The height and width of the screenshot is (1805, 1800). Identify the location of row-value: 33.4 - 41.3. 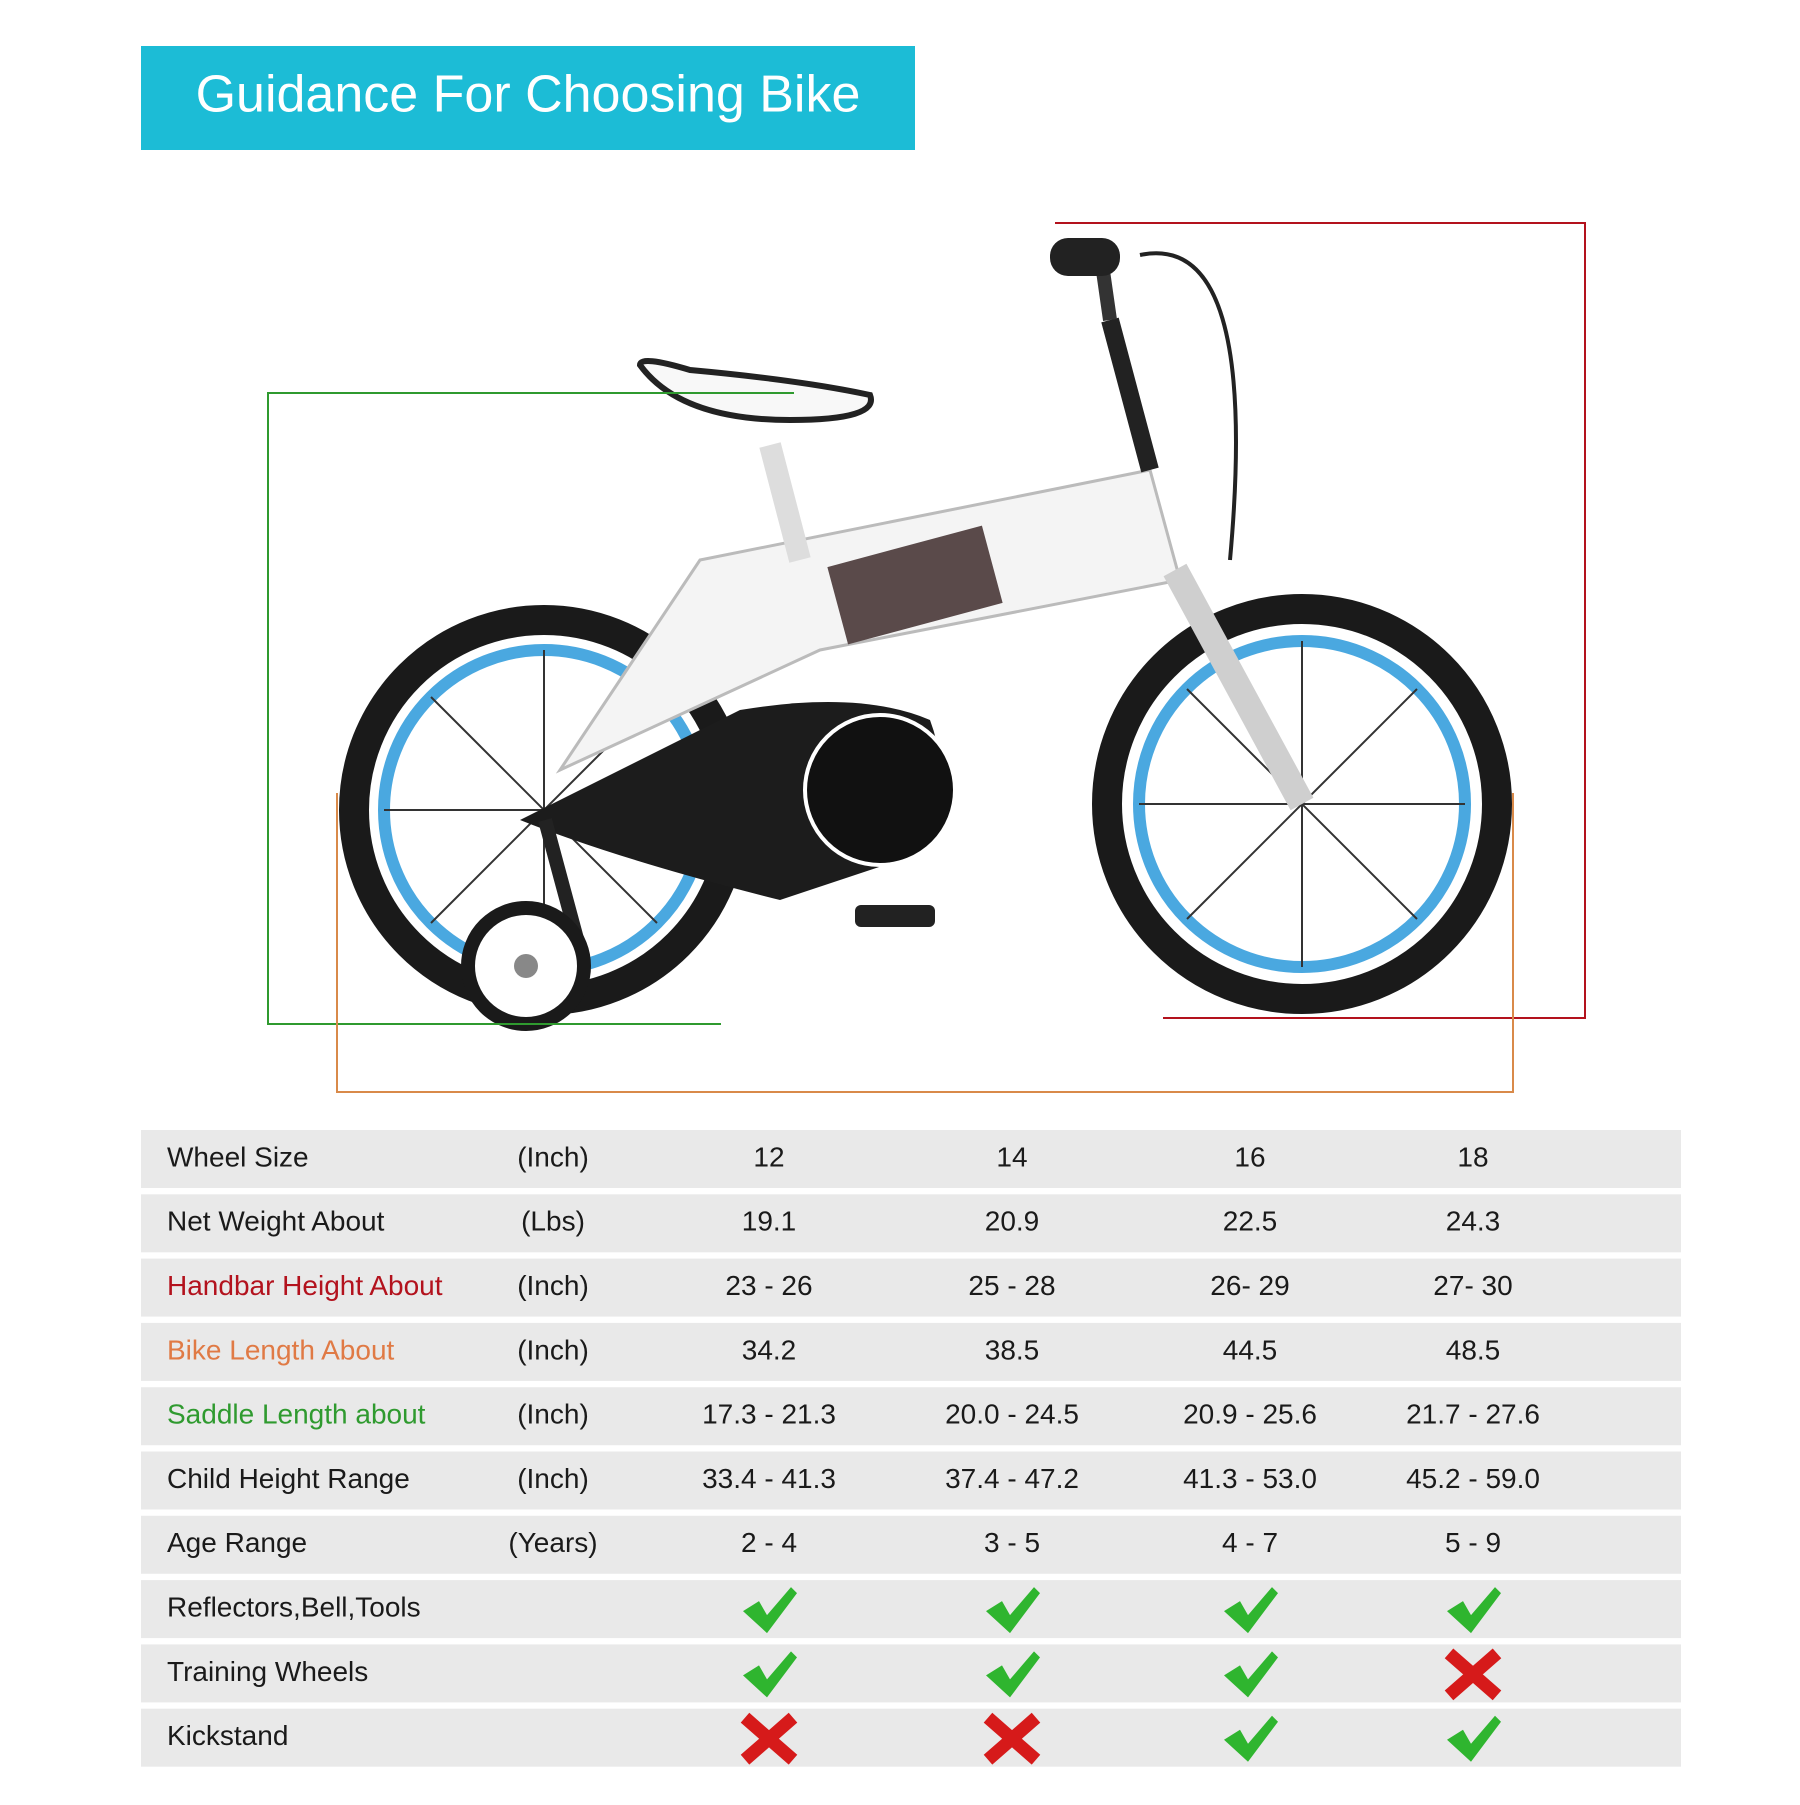
(769, 1478).